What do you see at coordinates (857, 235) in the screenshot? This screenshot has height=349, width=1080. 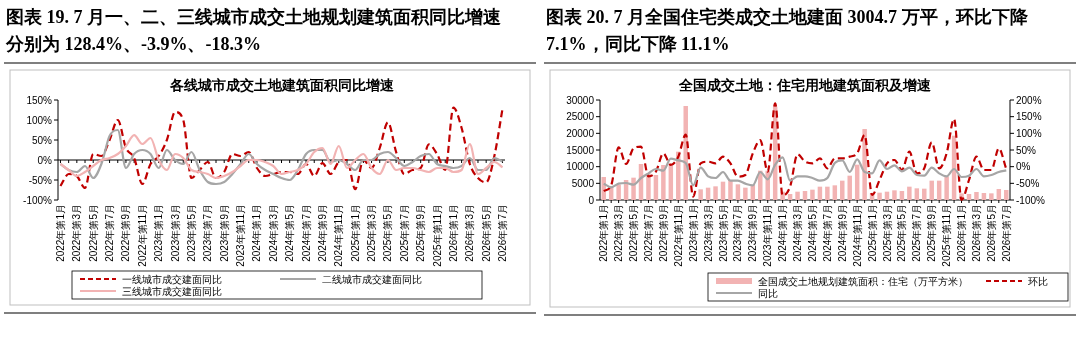 I see `x-tick-label: 2024年第11月` at bounding box center [857, 235].